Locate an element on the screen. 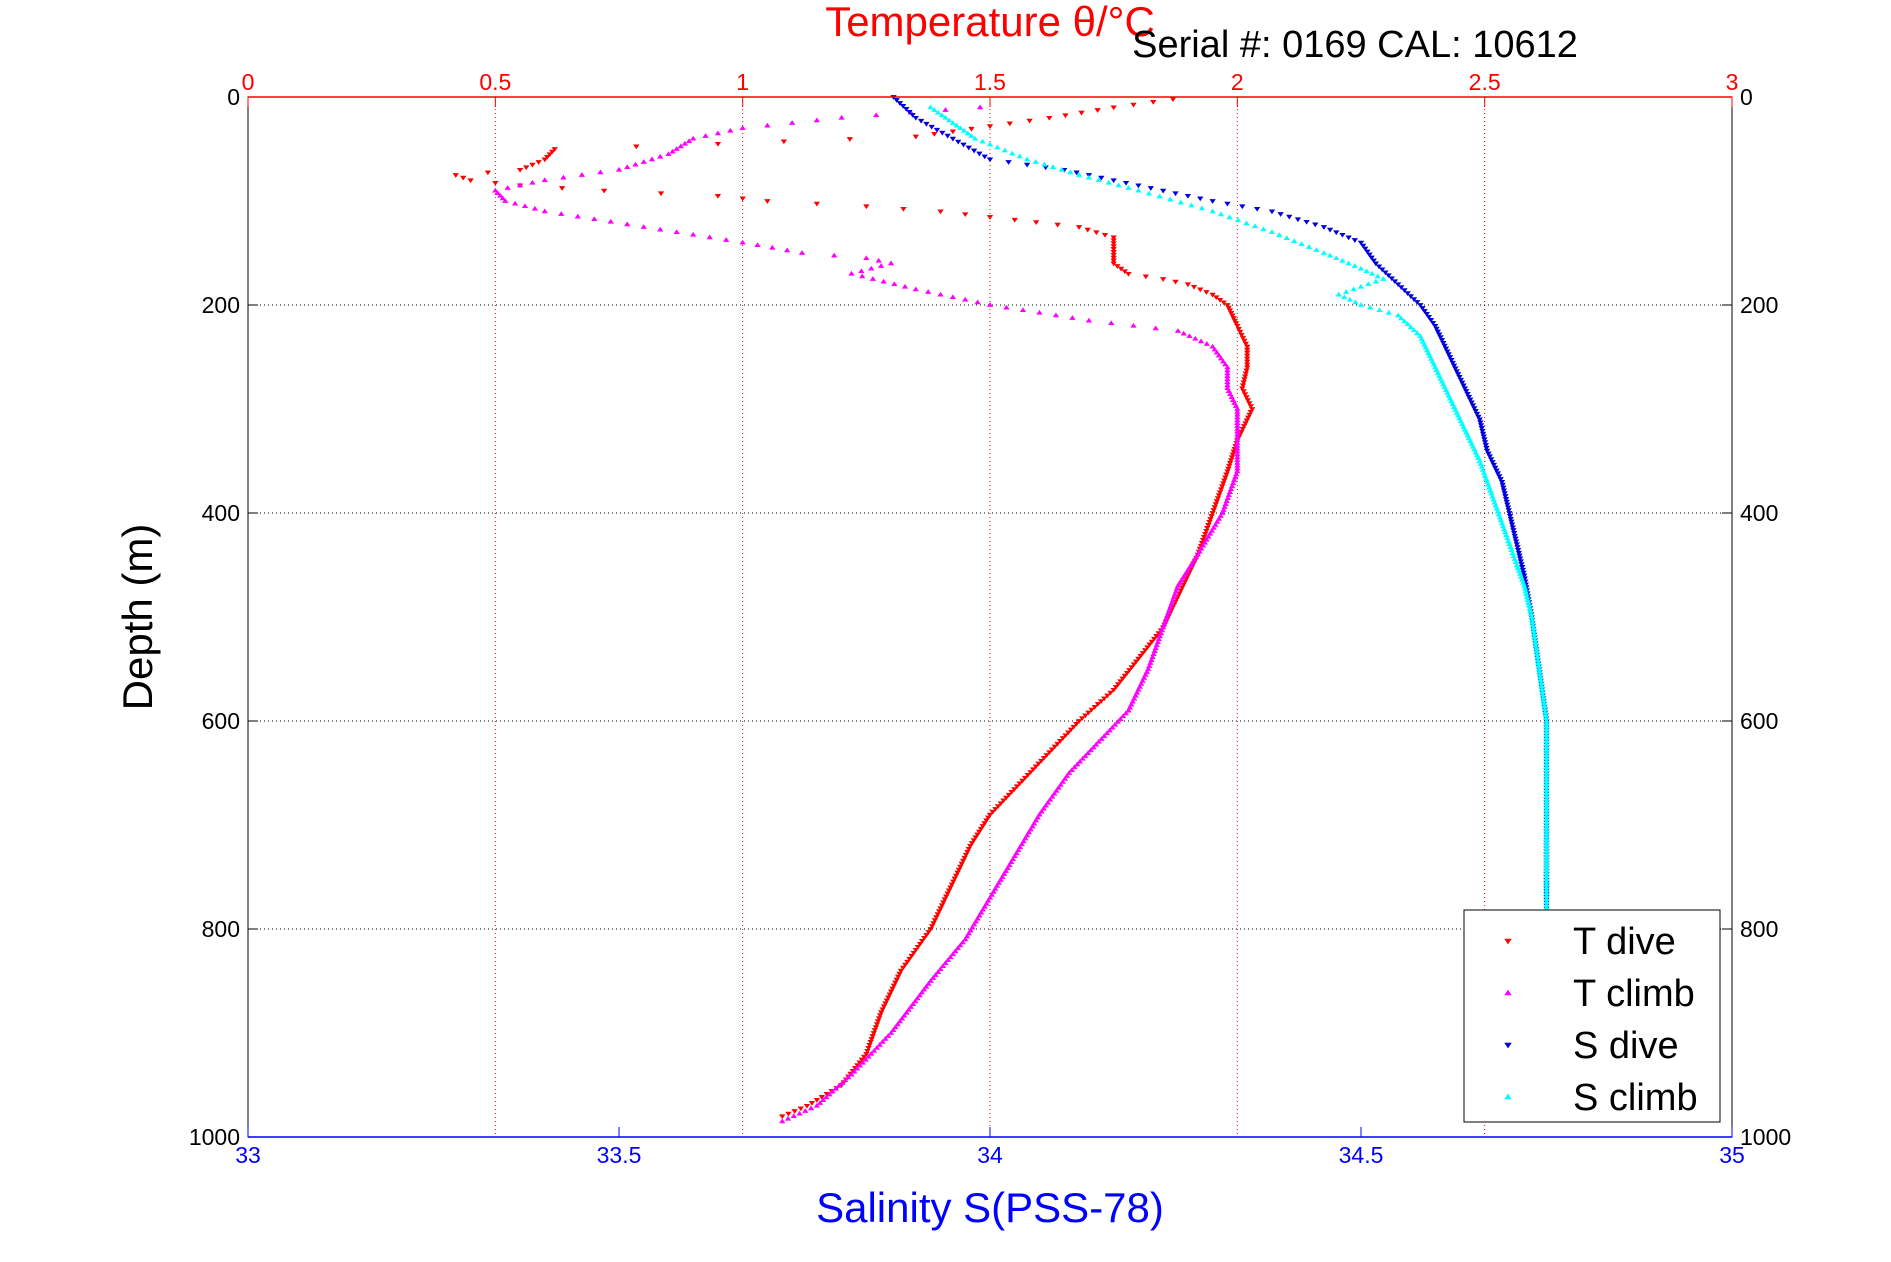 The width and height of the screenshot is (1891, 1262). tick-label-salinity: 33.5 is located at coordinates (619, 1155).